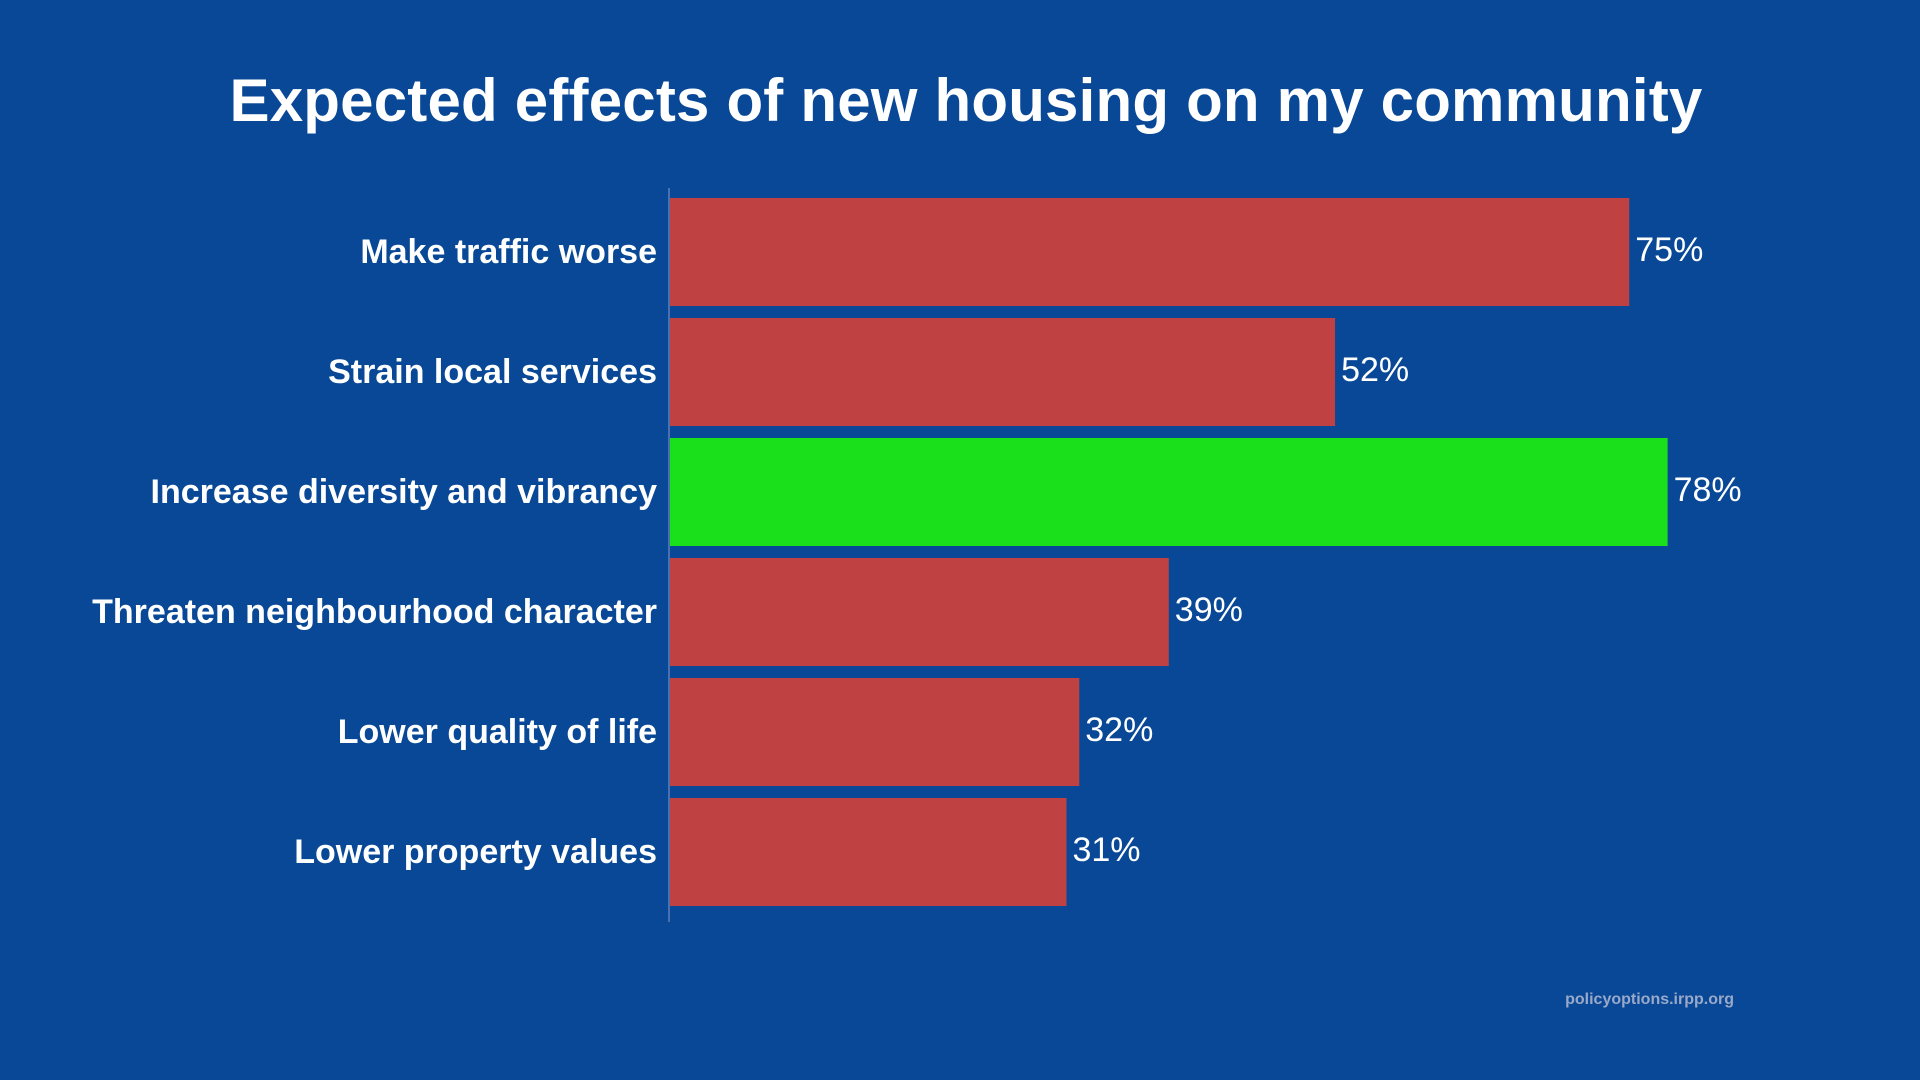 The width and height of the screenshot is (1920, 1080). I want to click on value-label-4: 39%, so click(1209, 610).